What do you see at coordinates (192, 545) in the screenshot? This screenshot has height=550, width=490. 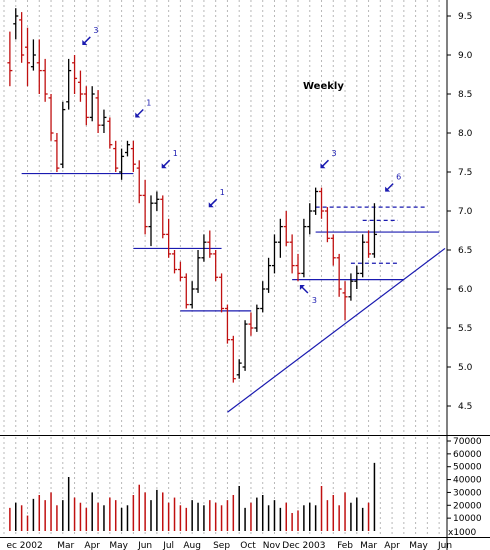 I see `x-tick-label: Aug` at bounding box center [192, 545].